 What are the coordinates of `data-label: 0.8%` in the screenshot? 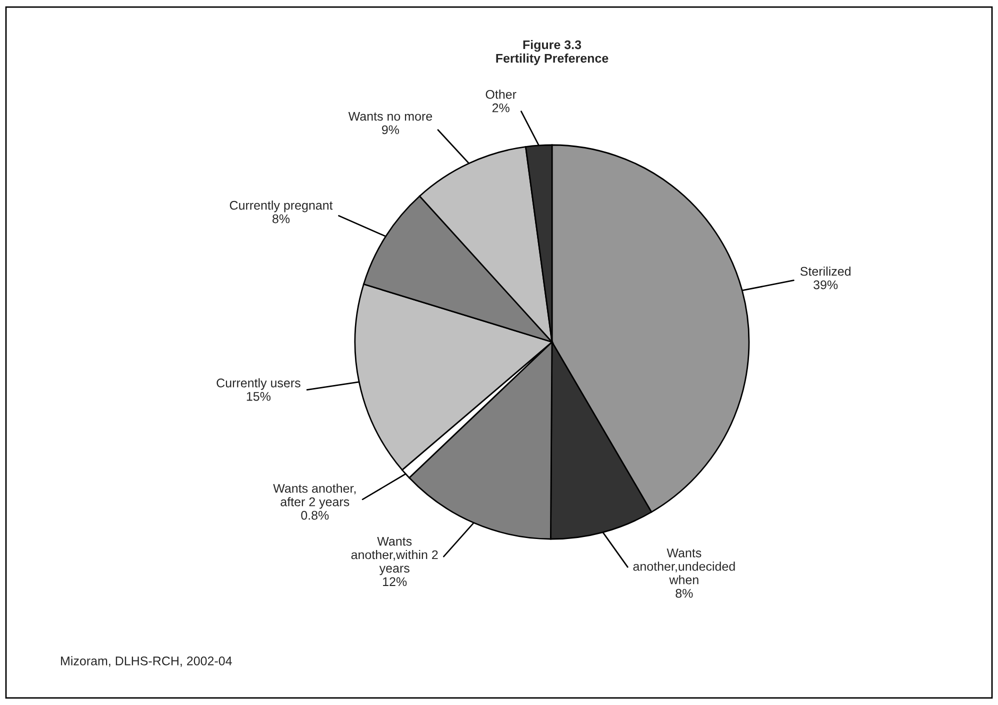 It's located at (315, 515).